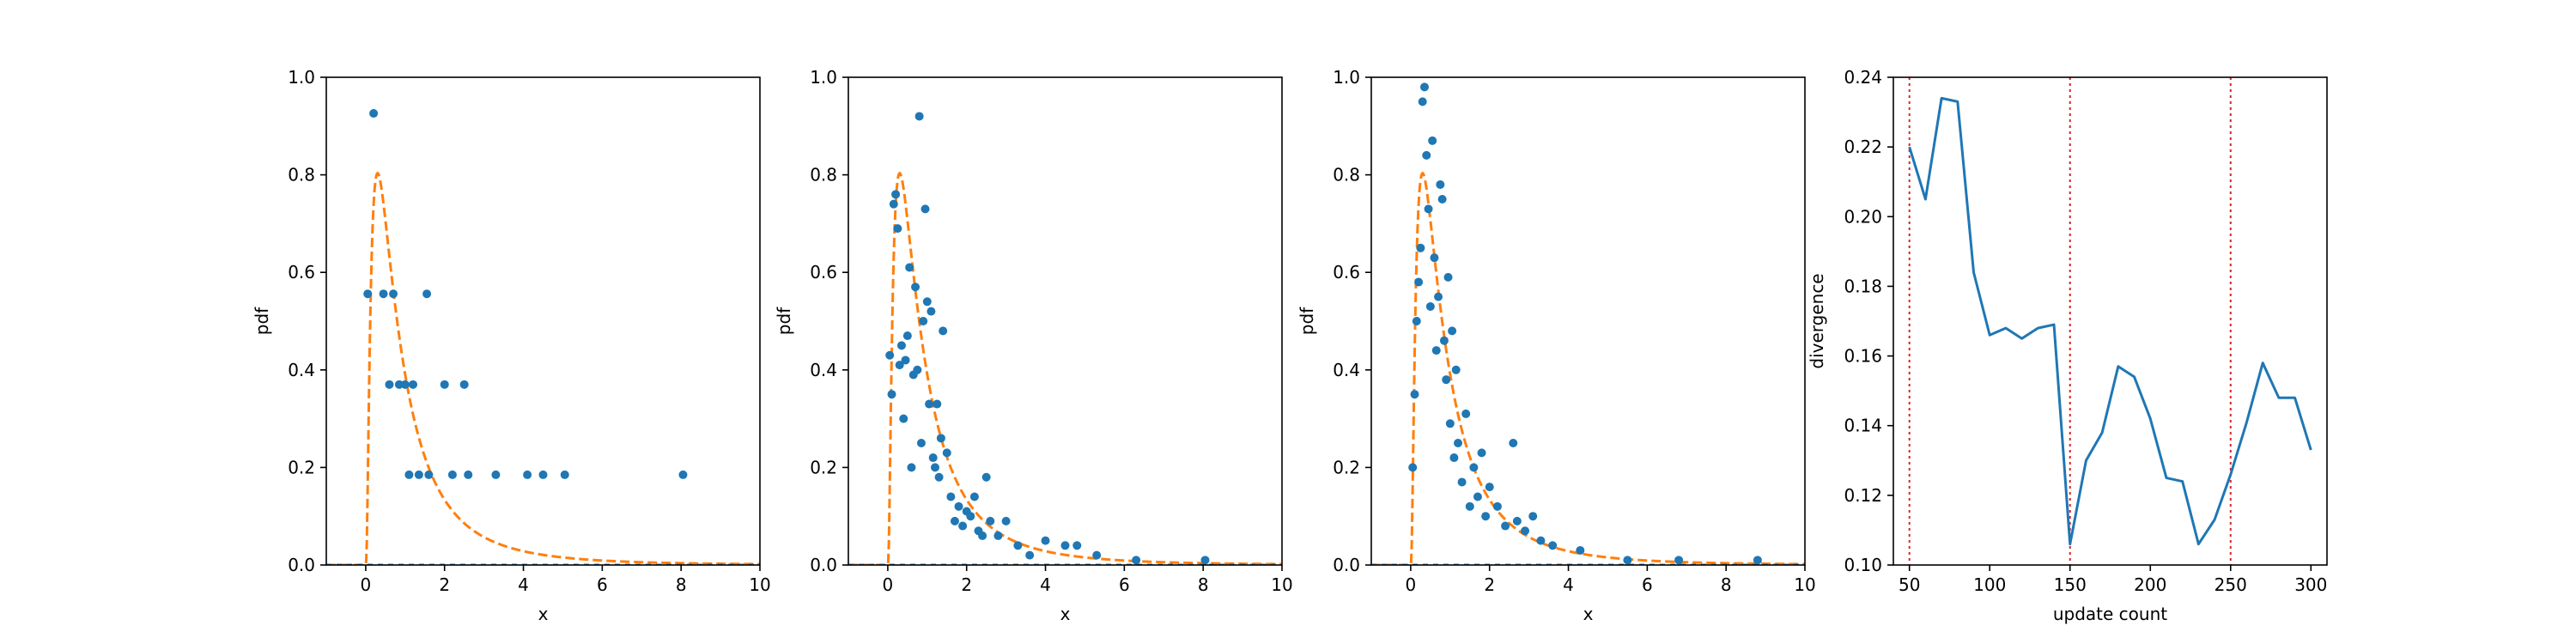 The image size is (2576, 644). What do you see at coordinates (1346, 77) in the screenshot?
I see `y-tick-label: 1.0` at bounding box center [1346, 77].